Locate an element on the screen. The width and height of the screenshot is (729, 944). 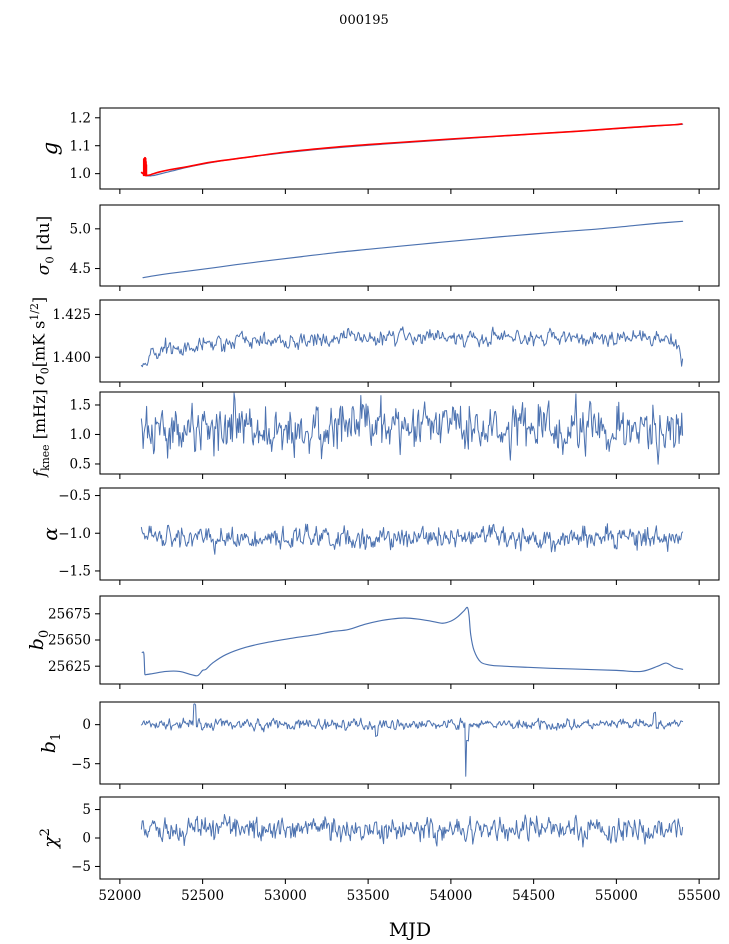
series-b1-data is located at coordinates (412, 740).